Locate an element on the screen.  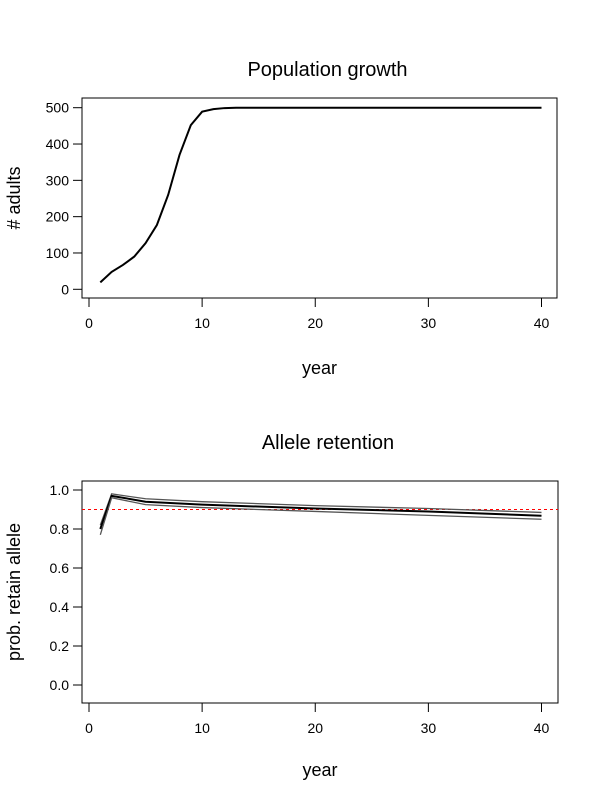
y-tick-label: 0.6 is located at coordinates (60, 568).